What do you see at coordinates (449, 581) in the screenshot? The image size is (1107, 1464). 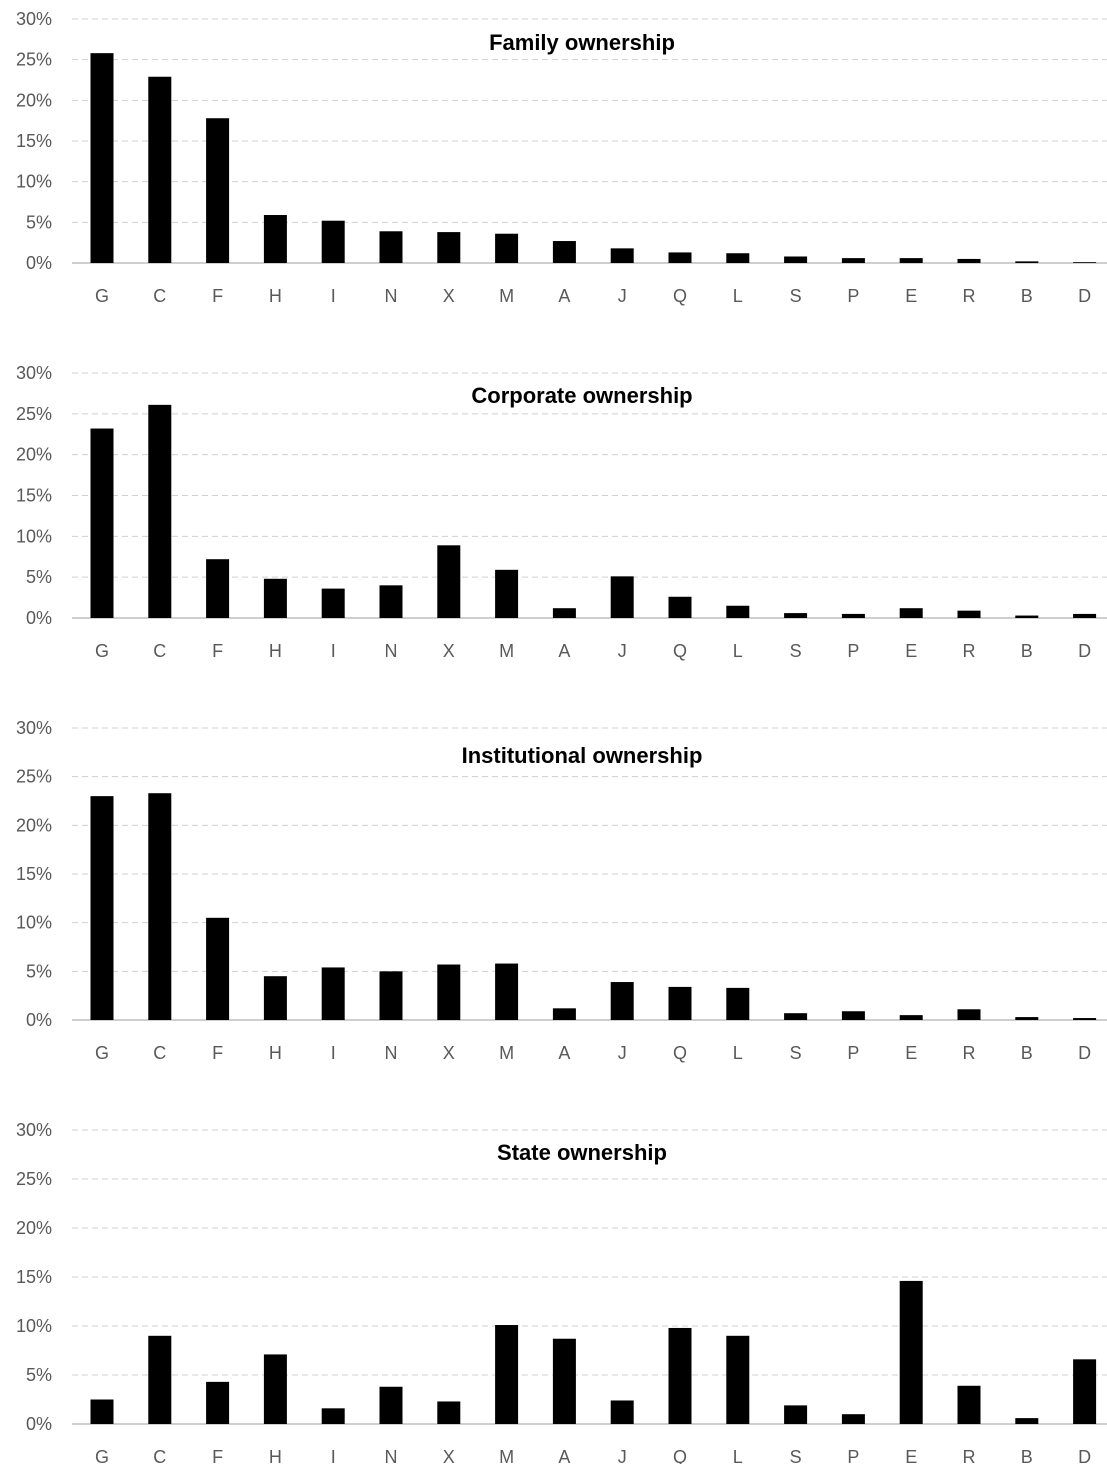 I see `bar-X` at bounding box center [449, 581].